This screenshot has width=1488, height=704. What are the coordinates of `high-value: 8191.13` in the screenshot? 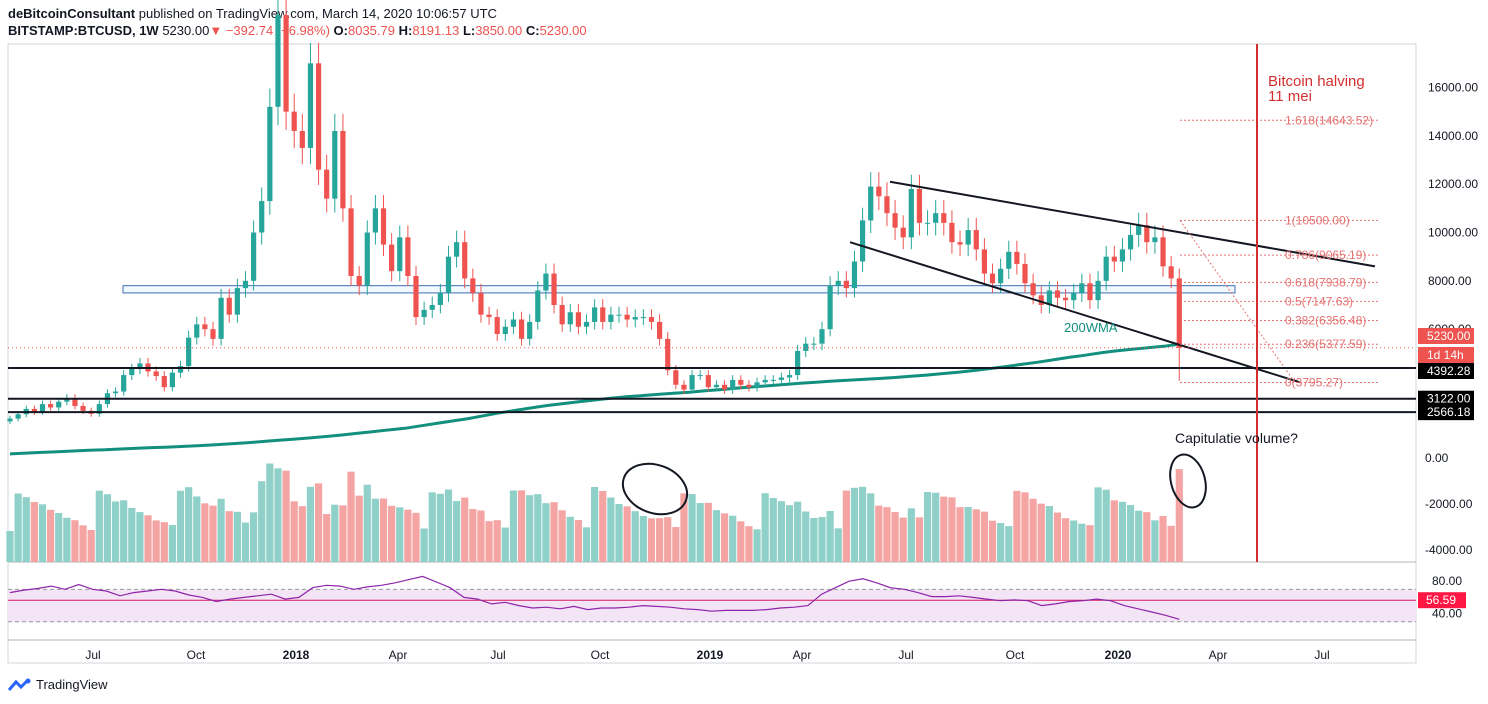 It's located at (436, 30).